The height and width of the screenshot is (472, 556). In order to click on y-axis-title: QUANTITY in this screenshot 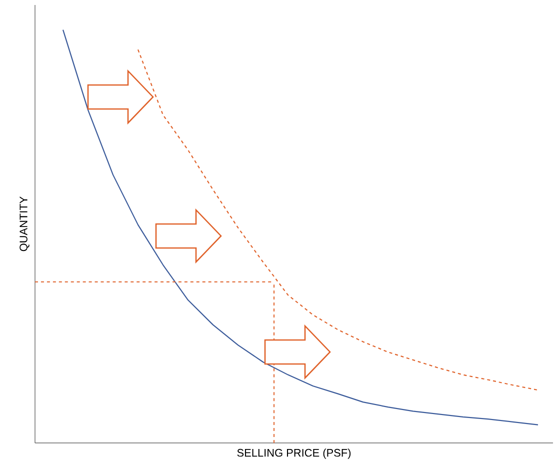, I will do `click(25, 224)`.